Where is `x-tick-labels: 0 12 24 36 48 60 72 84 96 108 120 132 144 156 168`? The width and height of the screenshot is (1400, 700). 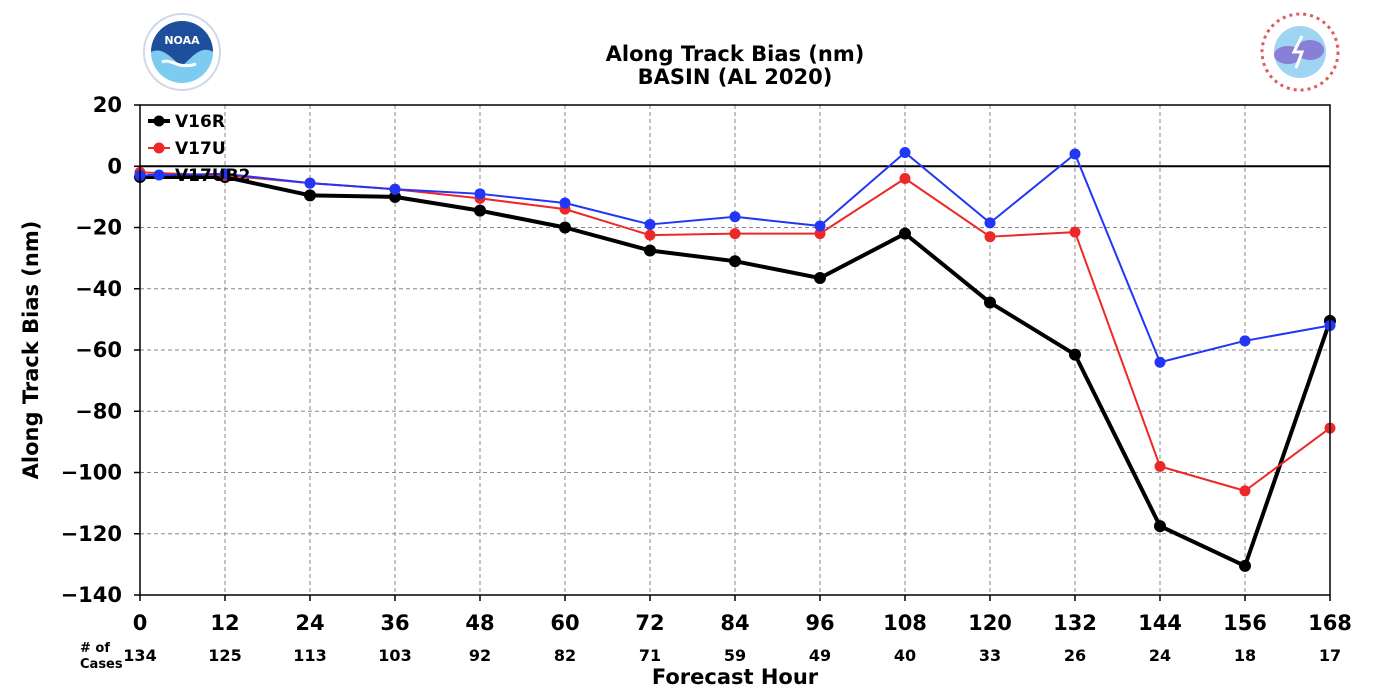
x-tick-labels: 0 12 24 36 48 60 72 84 96 108 120 132 144 156 168 is located at coordinates (742, 615).